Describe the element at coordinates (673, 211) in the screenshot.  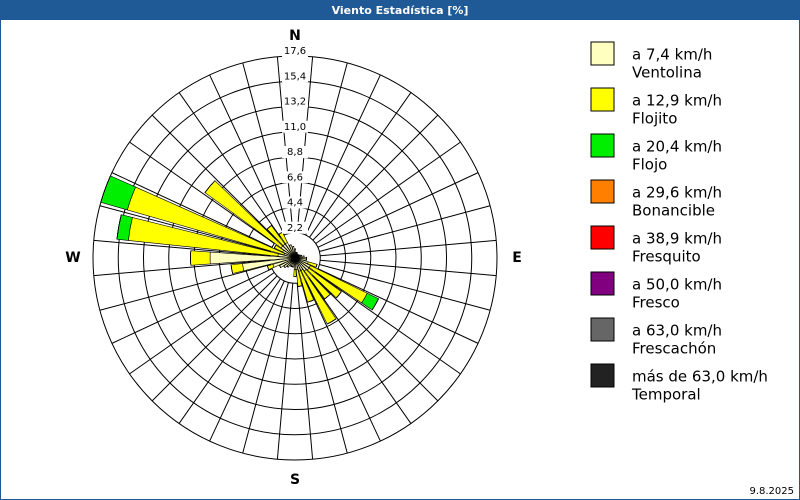
I see `legend-name: Bonancible` at that location.